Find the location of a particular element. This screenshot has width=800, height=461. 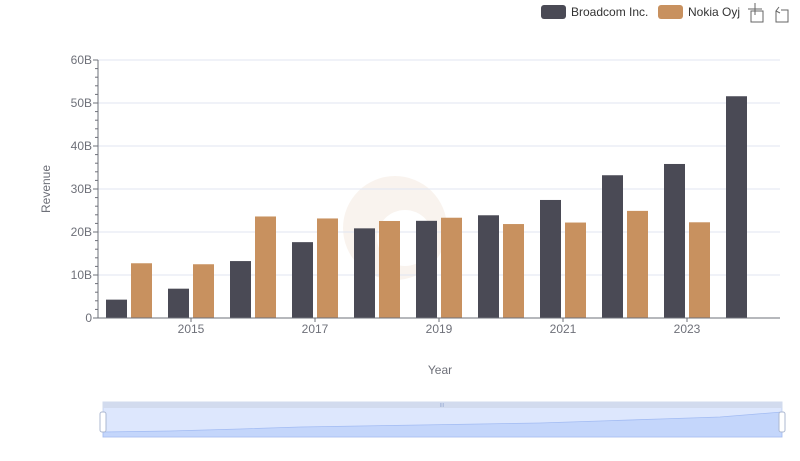

y-axis-title: Revenue is located at coordinates (46, 189).